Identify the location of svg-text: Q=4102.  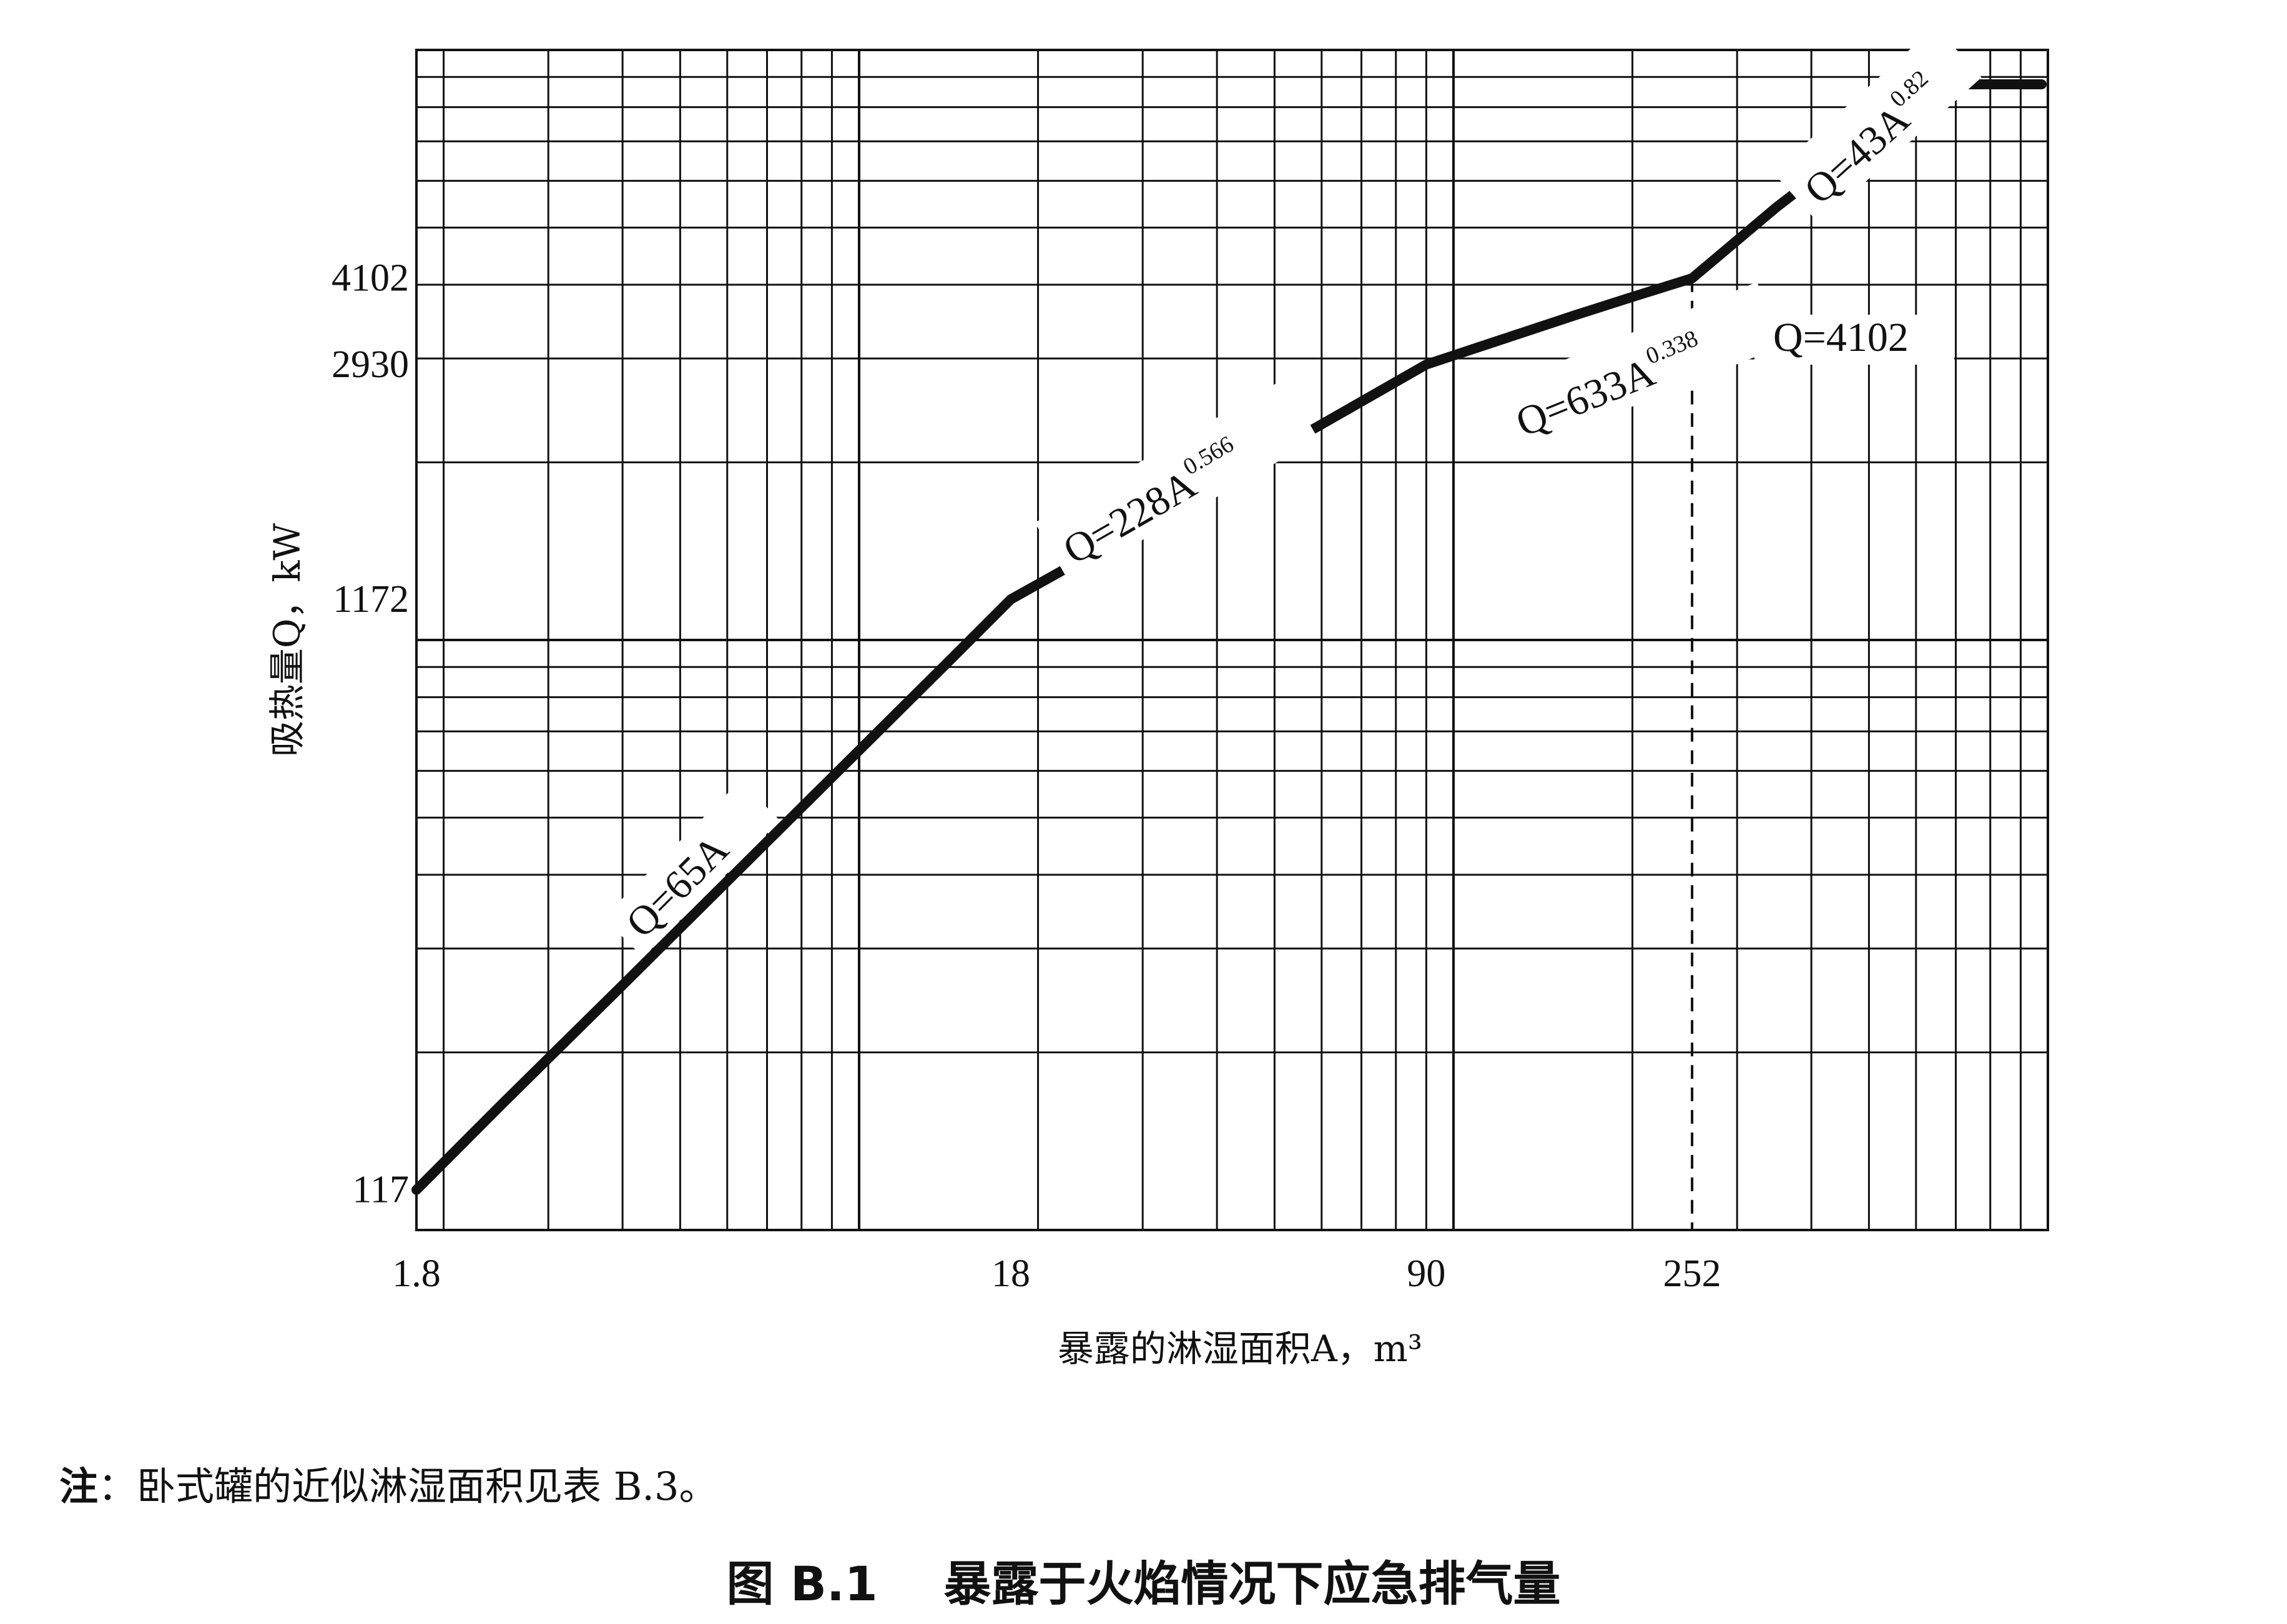
(1841, 337).